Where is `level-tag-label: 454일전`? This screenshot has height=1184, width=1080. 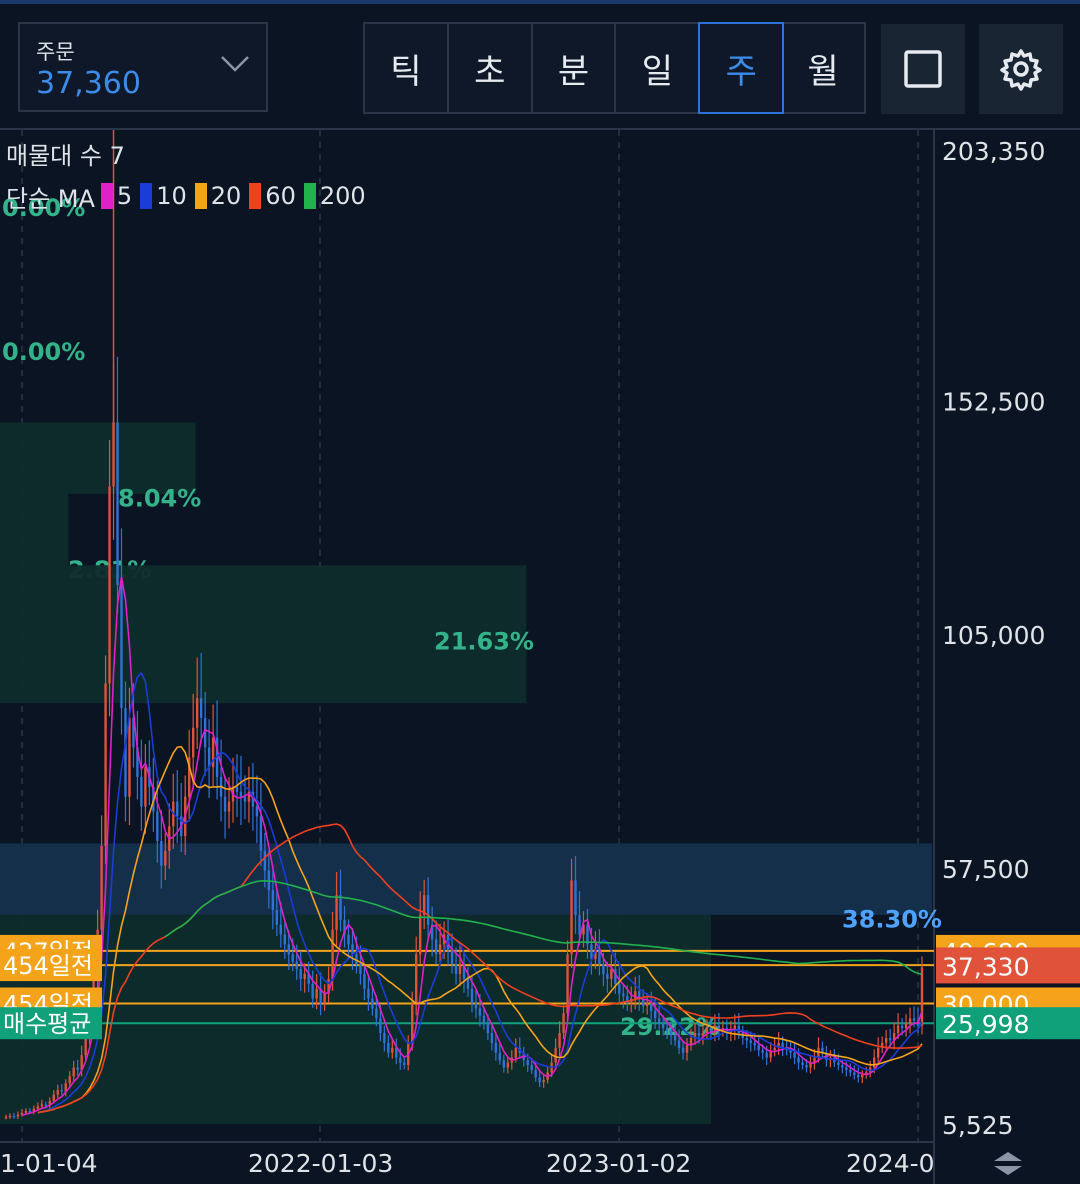
level-tag-label: 454일전 is located at coordinates (48, 966).